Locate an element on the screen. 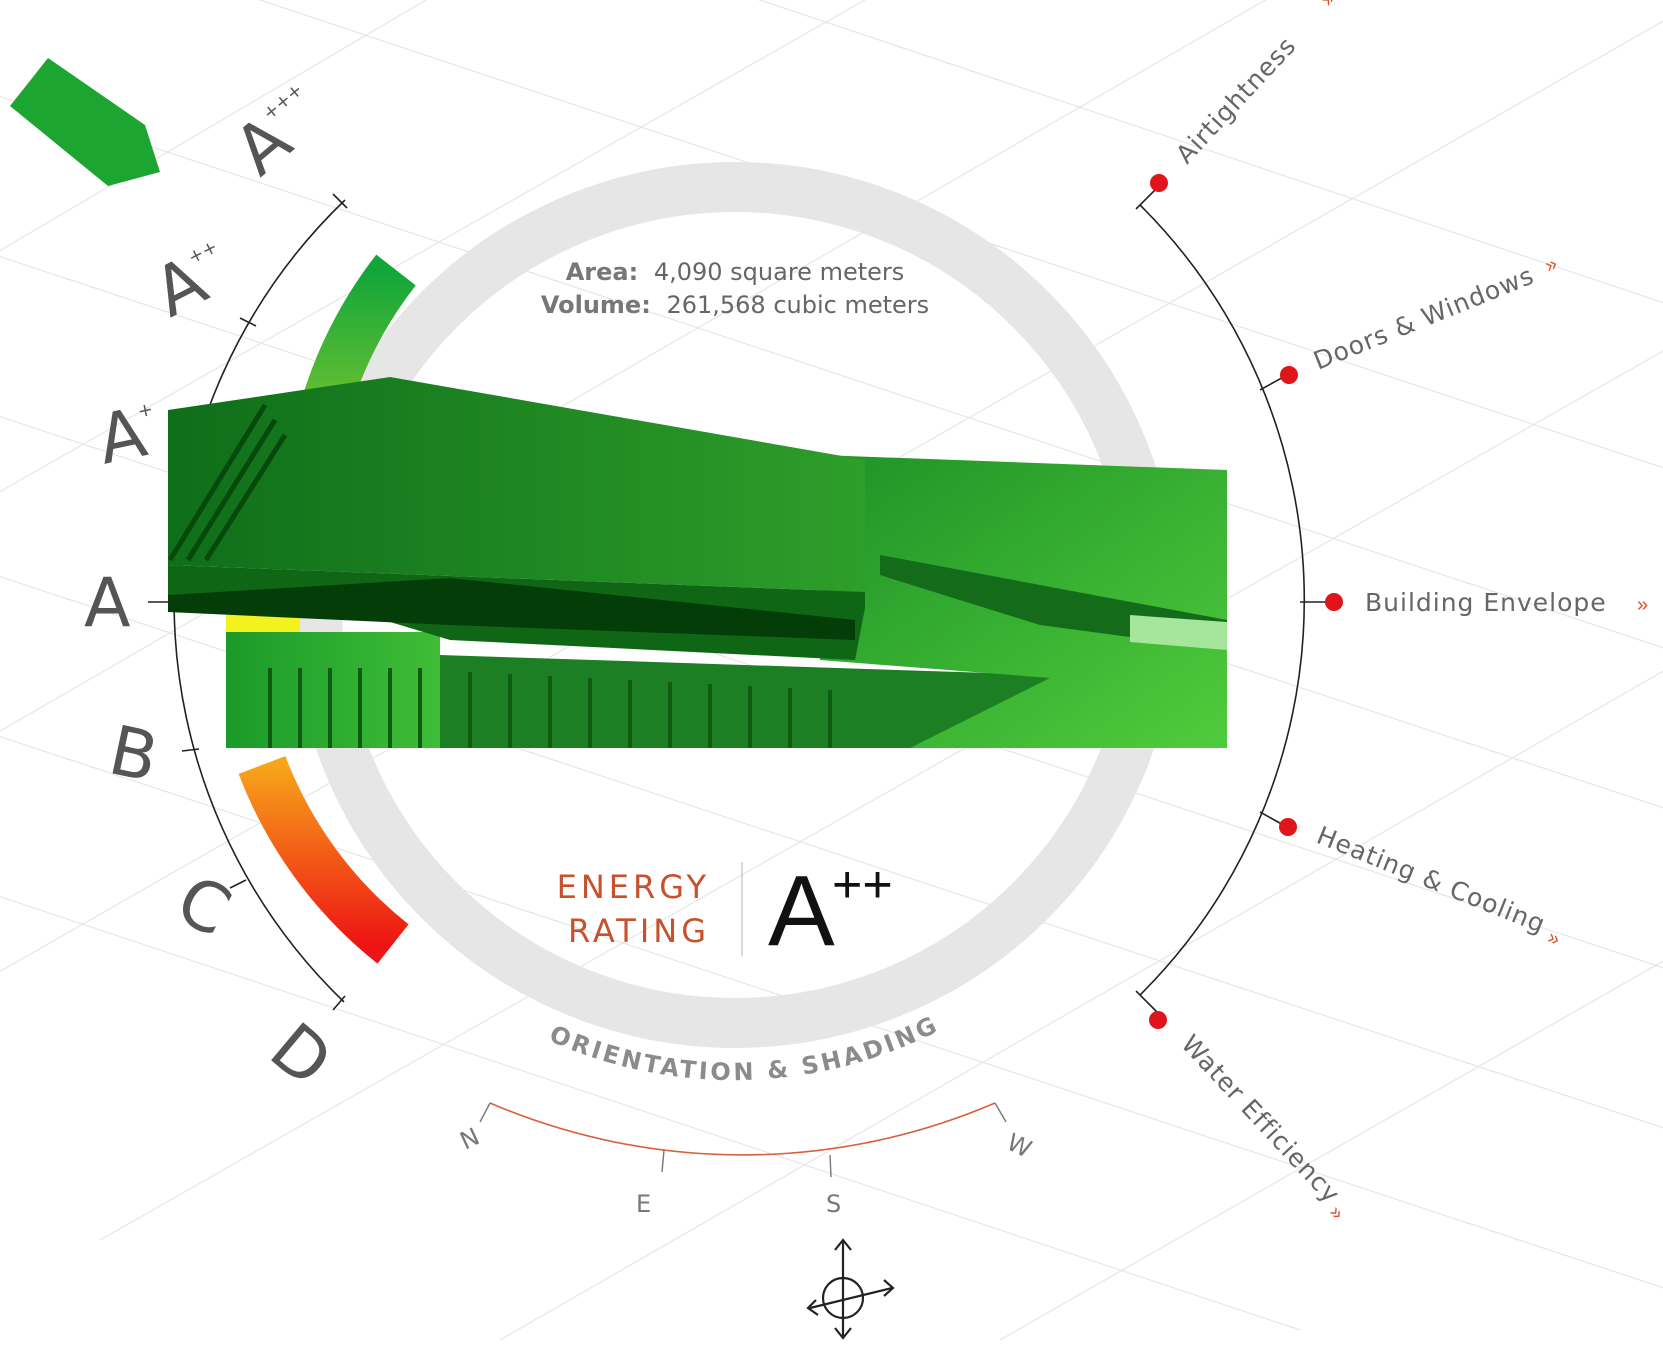 This screenshot has height=1350, width=1663. energy-rating-suffix: ++ is located at coordinates (862, 885).